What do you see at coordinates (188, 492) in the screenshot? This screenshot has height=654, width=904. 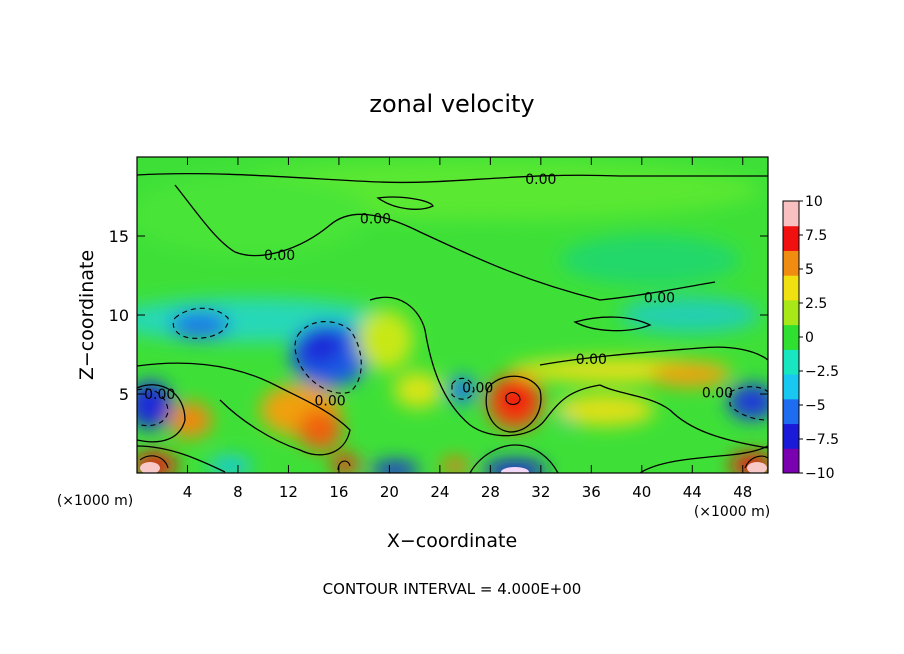 I see `x-tick-label: 4` at bounding box center [188, 492].